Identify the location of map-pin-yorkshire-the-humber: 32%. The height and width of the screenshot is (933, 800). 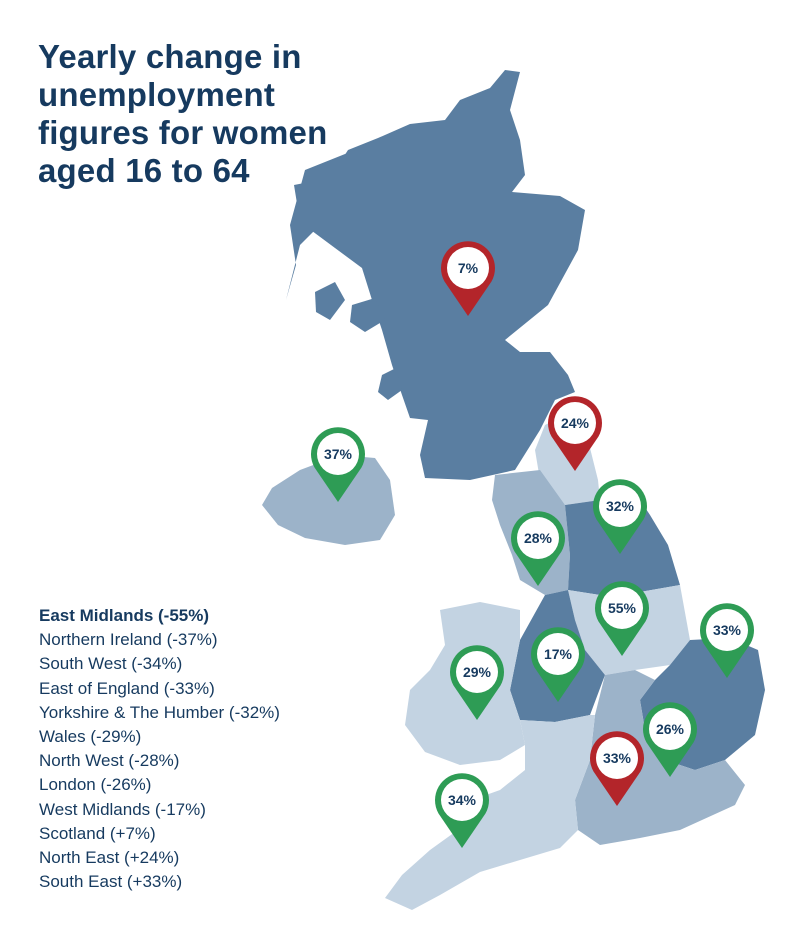
(620, 516).